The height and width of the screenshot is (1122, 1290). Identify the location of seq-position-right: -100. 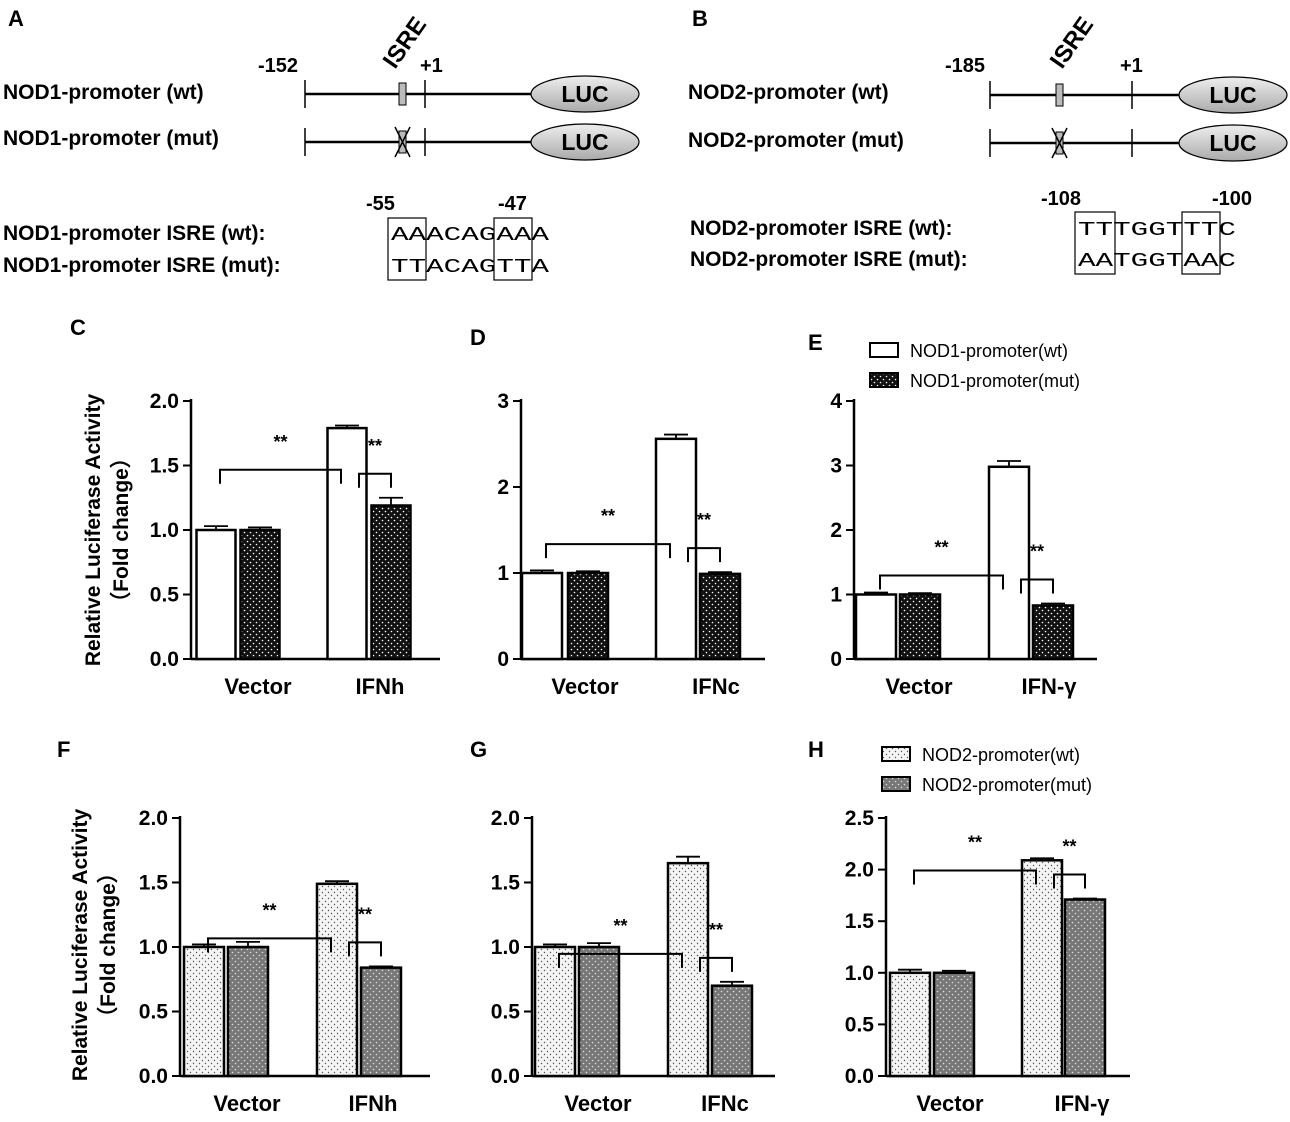
(1232, 199).